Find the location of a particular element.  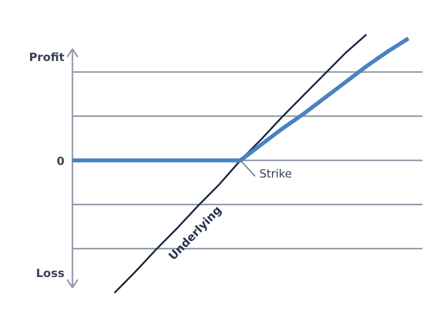

text: Profit is located at coordinates (47, 57).